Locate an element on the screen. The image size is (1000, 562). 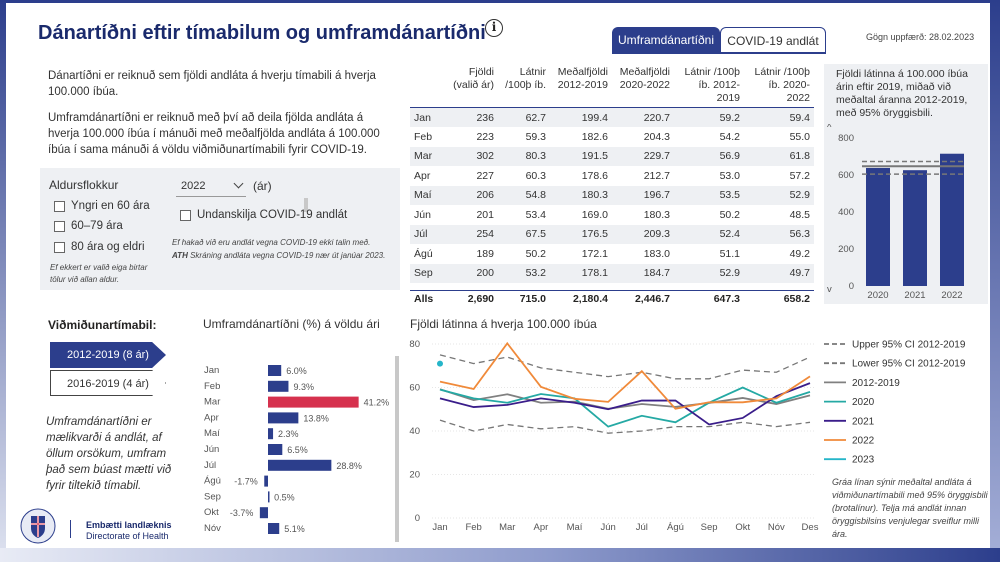
line-x-label: Jan is located at coordinates (439, 527).